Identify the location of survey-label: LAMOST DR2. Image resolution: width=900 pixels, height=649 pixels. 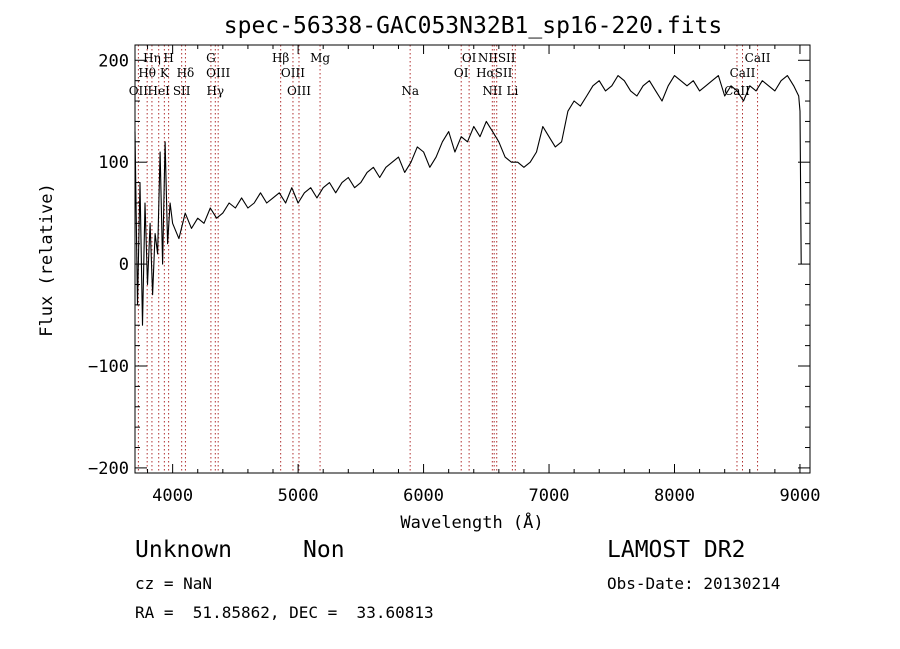
(676, 550).